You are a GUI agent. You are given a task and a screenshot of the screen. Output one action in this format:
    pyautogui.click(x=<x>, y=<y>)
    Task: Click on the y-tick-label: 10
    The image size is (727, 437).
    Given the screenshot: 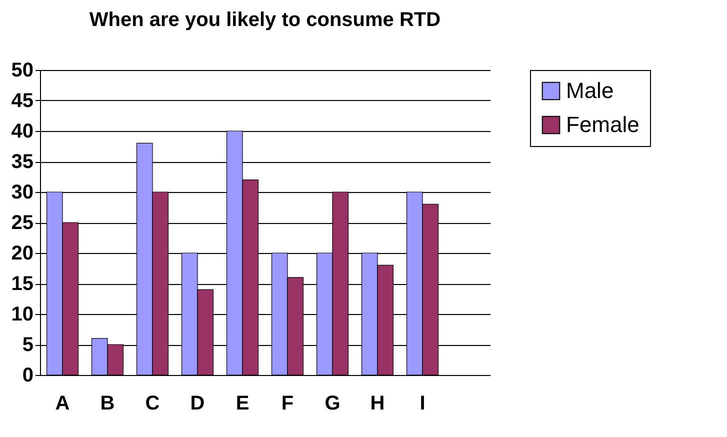 What is the action you would take?
    pyautogui.click(x=22, y=315)
    